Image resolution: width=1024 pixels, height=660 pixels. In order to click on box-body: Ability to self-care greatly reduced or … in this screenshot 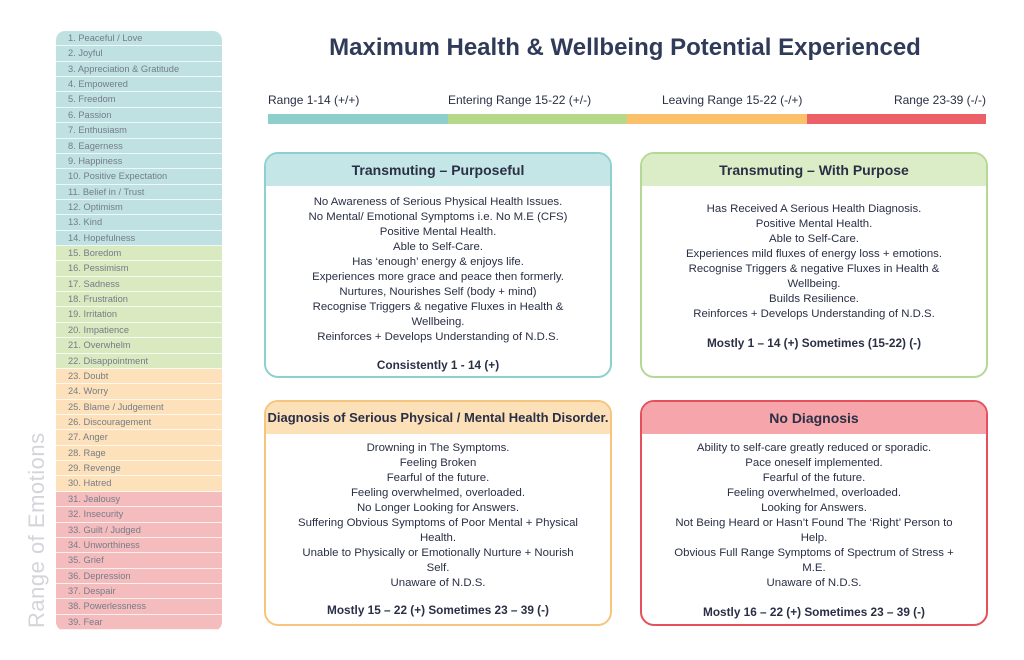, I will do `click(814, 512)`.